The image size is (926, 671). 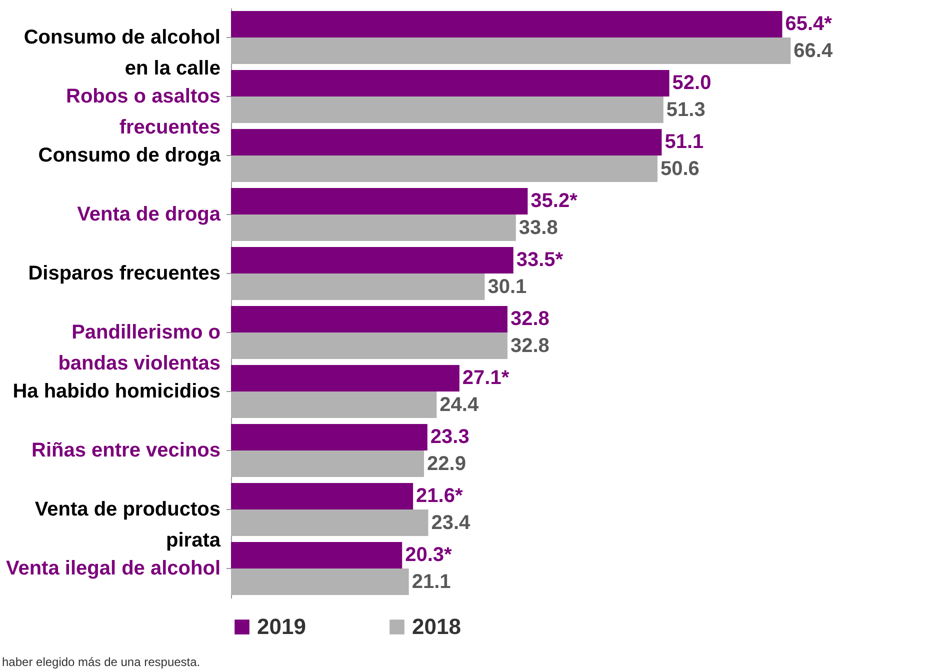 What do you see at coordinates (814, 51) in the screenshot?
I see `data-label: 66.4` at bounding box center [814, 51].